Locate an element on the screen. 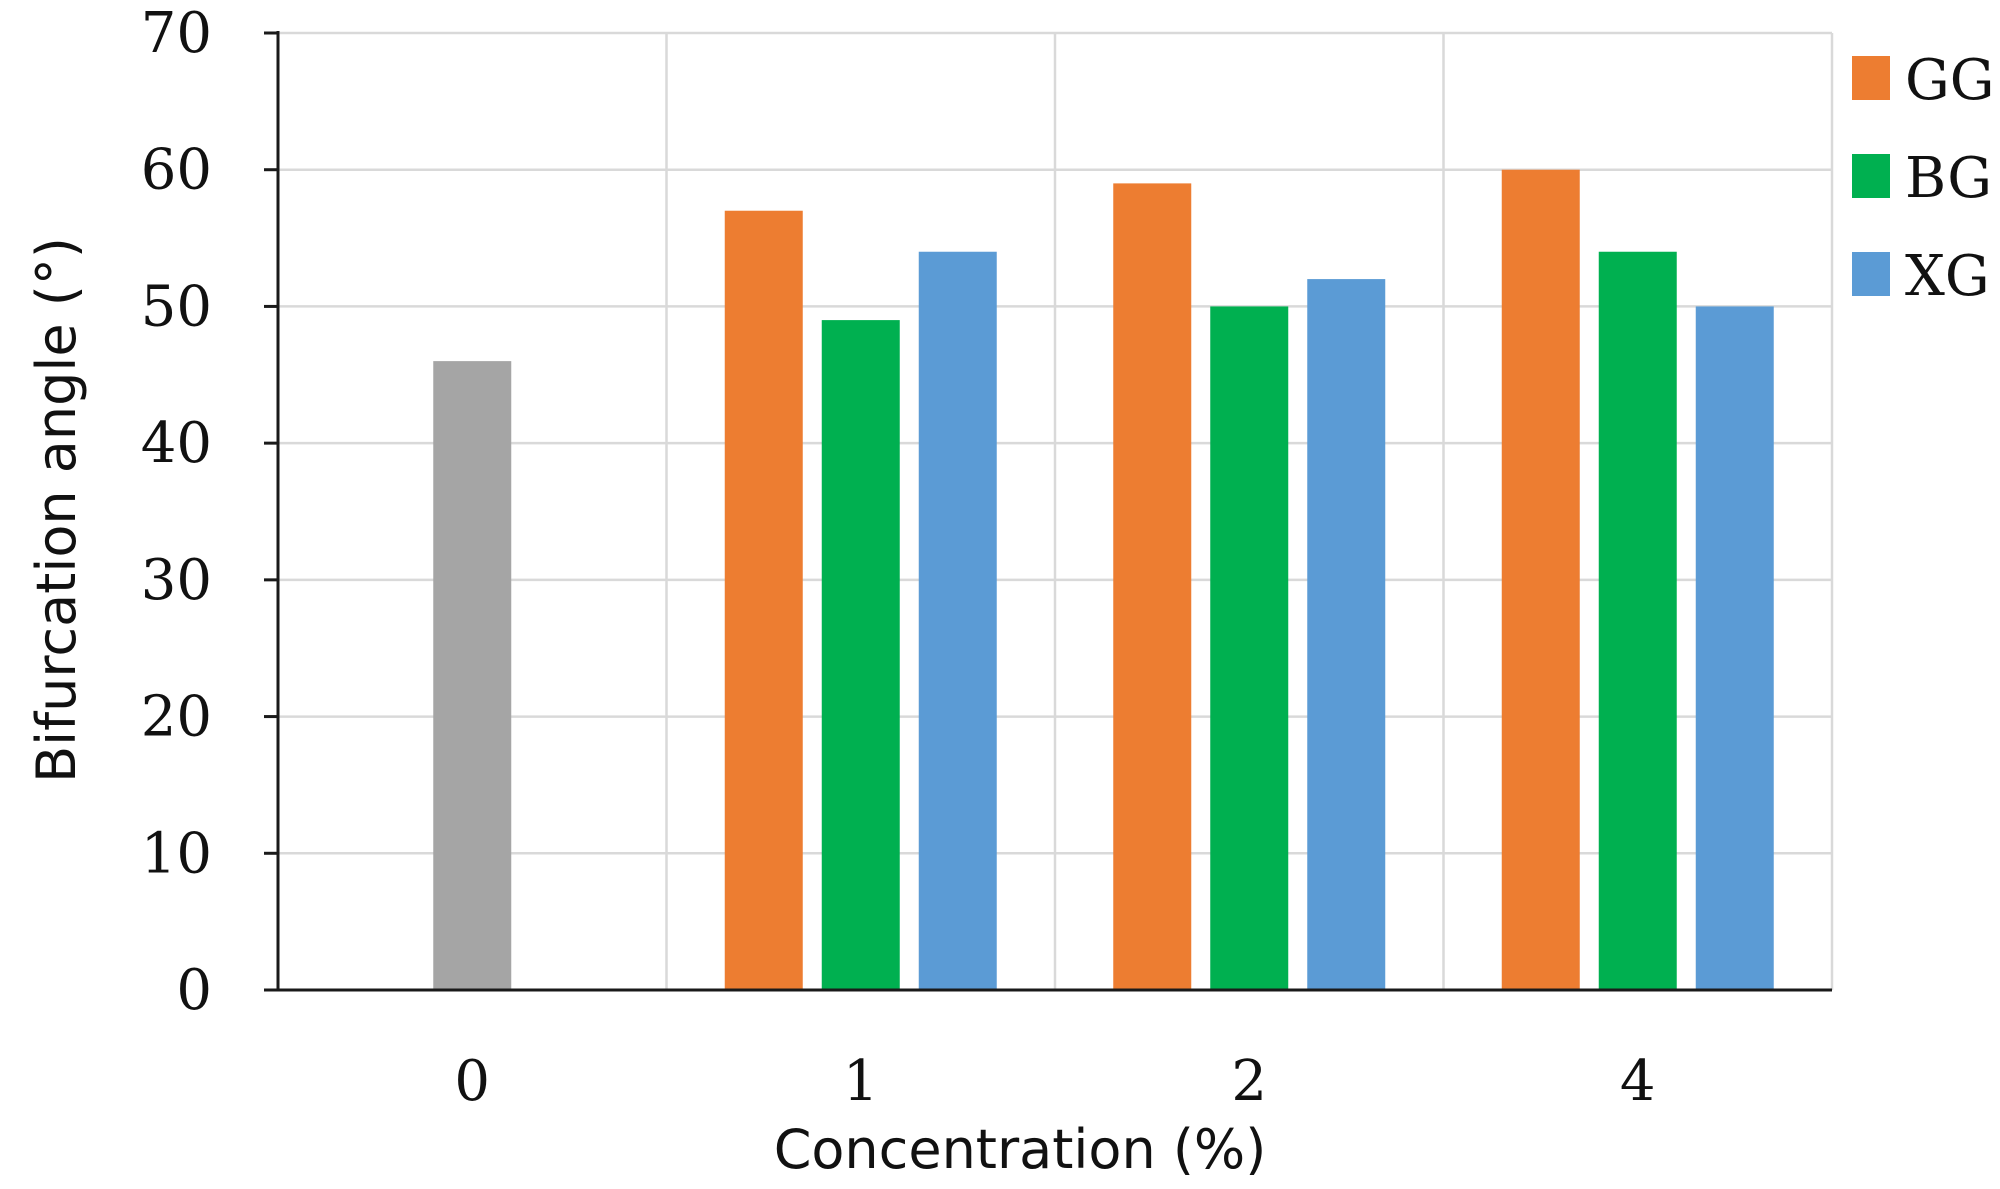 The width and height of the screenshot is (2000, 1189). legend: GG BG XG is located at coordinates (1923, 178).